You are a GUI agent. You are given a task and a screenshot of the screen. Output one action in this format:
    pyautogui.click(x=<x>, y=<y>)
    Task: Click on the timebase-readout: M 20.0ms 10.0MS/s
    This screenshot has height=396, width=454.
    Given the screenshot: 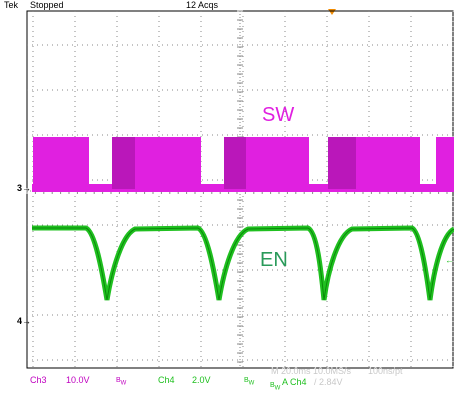 What is the action you would take?
    pyautogui.click(x=311, y=371)
    